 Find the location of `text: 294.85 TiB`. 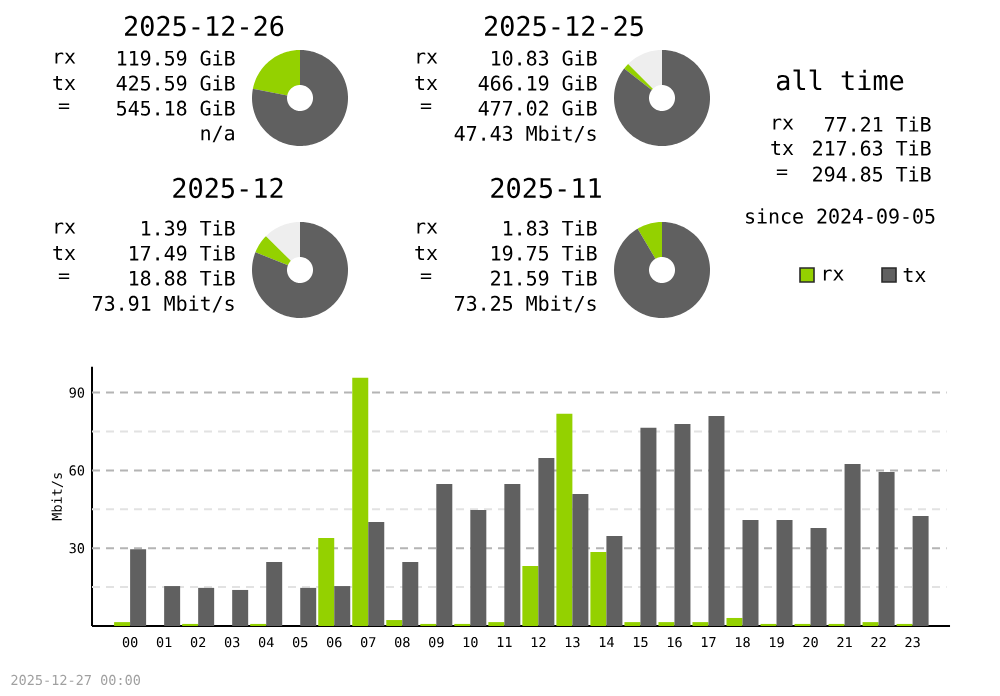

text: 294.85 TiB is located at coordinates (872, 174).